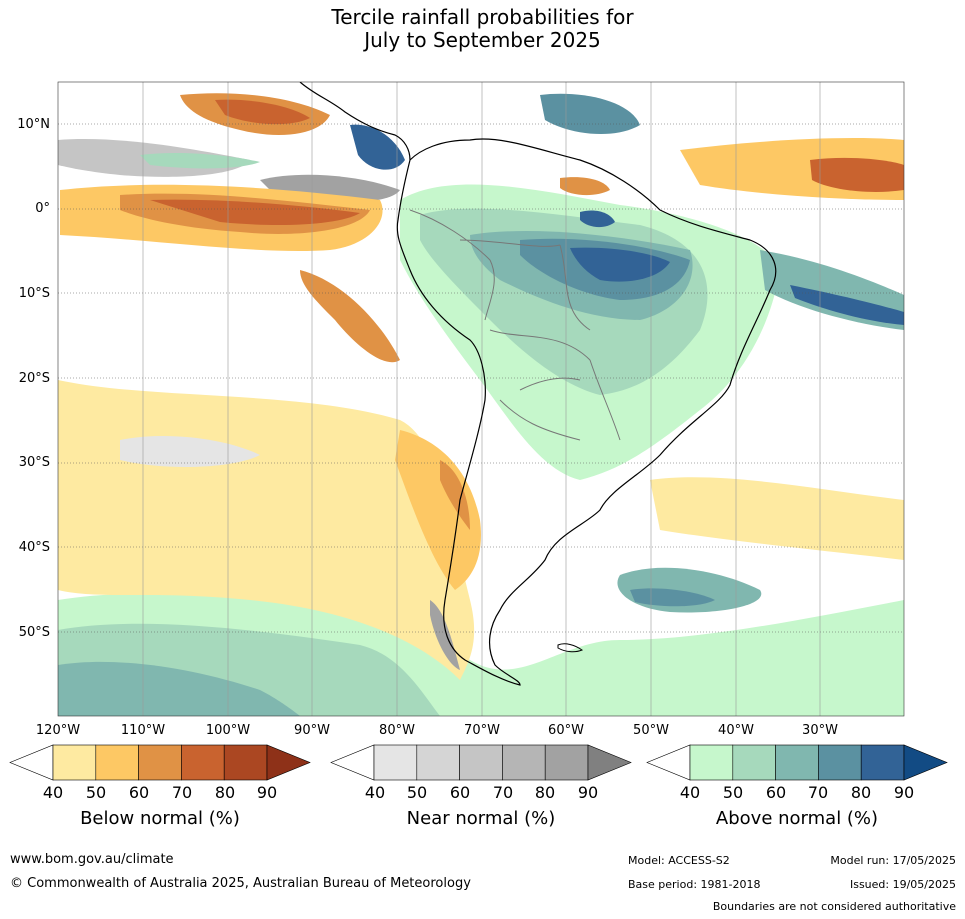  I want to click on model-run-text: Model run: 17/05/2025, so click(893, 860).